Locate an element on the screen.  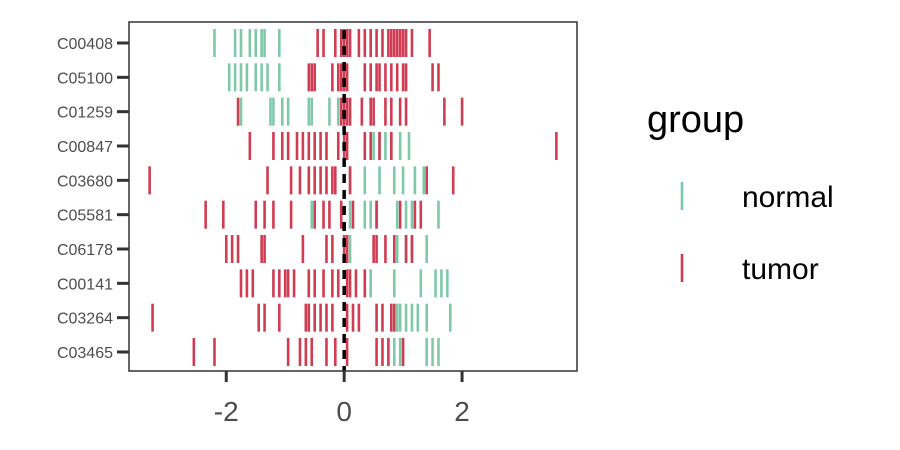
x-tick-label: 0 is located at coordinates (344, 411).